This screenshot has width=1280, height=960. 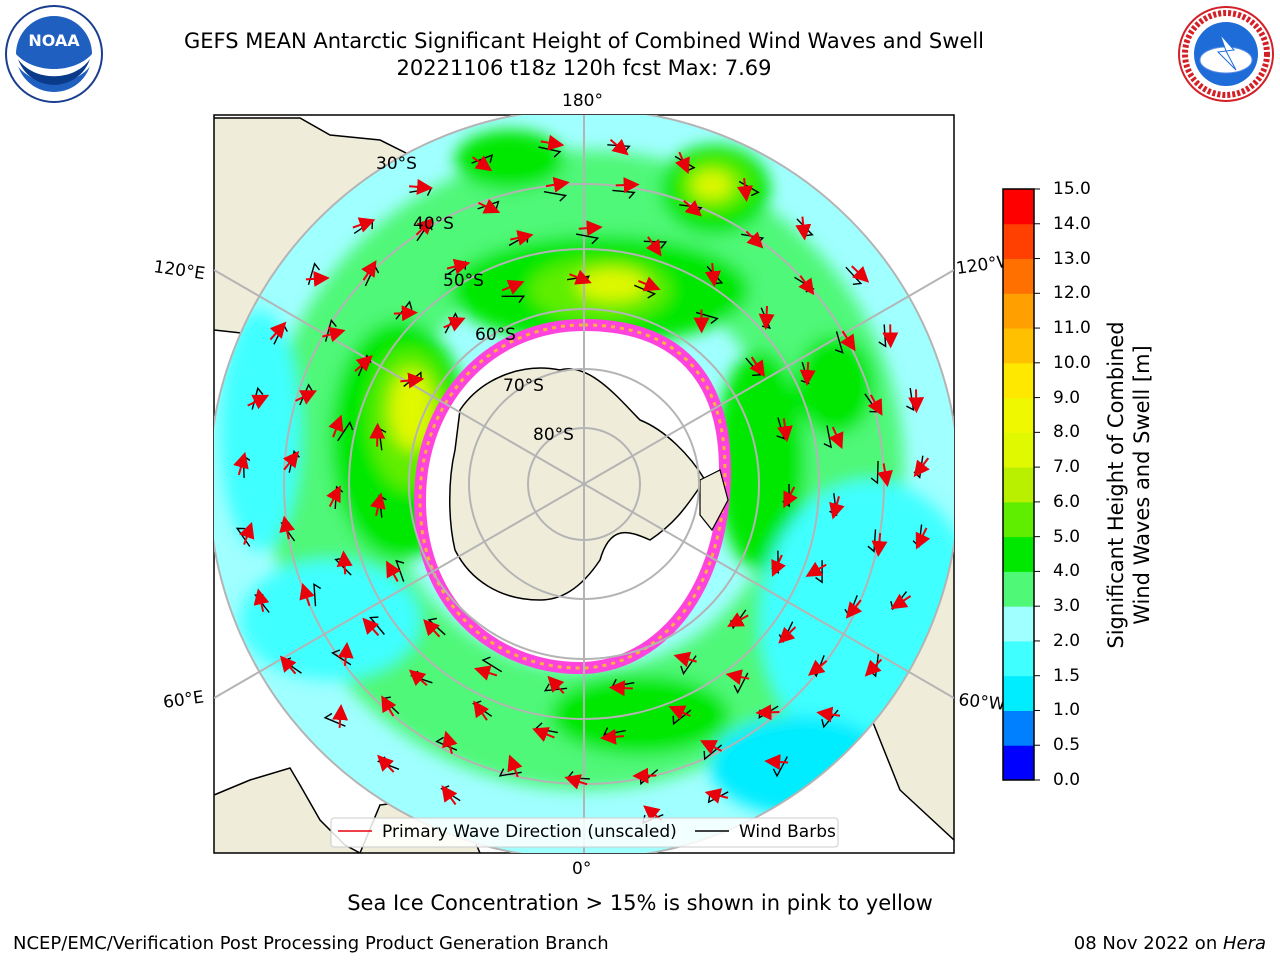 What do you see at coordinates (584, 68) in the screenshot?
I see `title-line-2: 20221106 t18z 120h fcst Max: 7.69` at bounding box center [584, 68].